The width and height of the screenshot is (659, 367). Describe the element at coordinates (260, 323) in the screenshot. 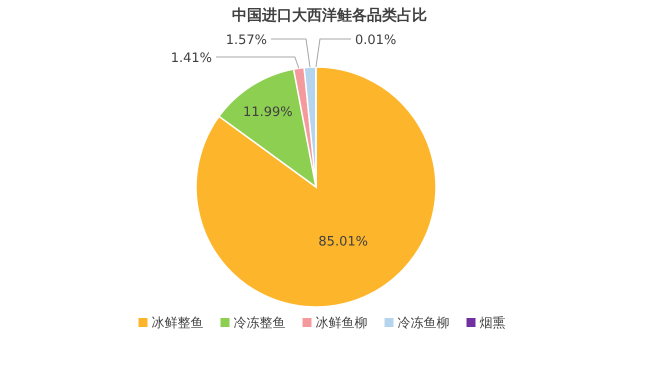

I see `legend-label: 冷冻整鱼` at that location.